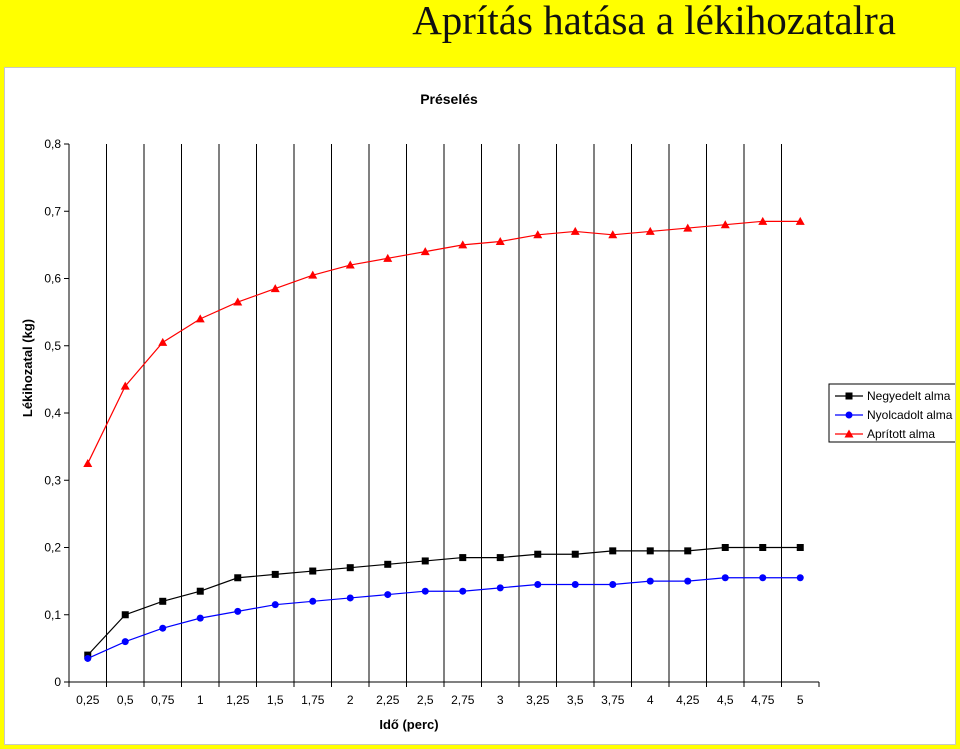 The width and height of the screenshot is (960, 749). What do you see at coordinates (688, 700) in the screenshot?
I see `x-tick-label: 4,25` at bounding box center [688, 700].